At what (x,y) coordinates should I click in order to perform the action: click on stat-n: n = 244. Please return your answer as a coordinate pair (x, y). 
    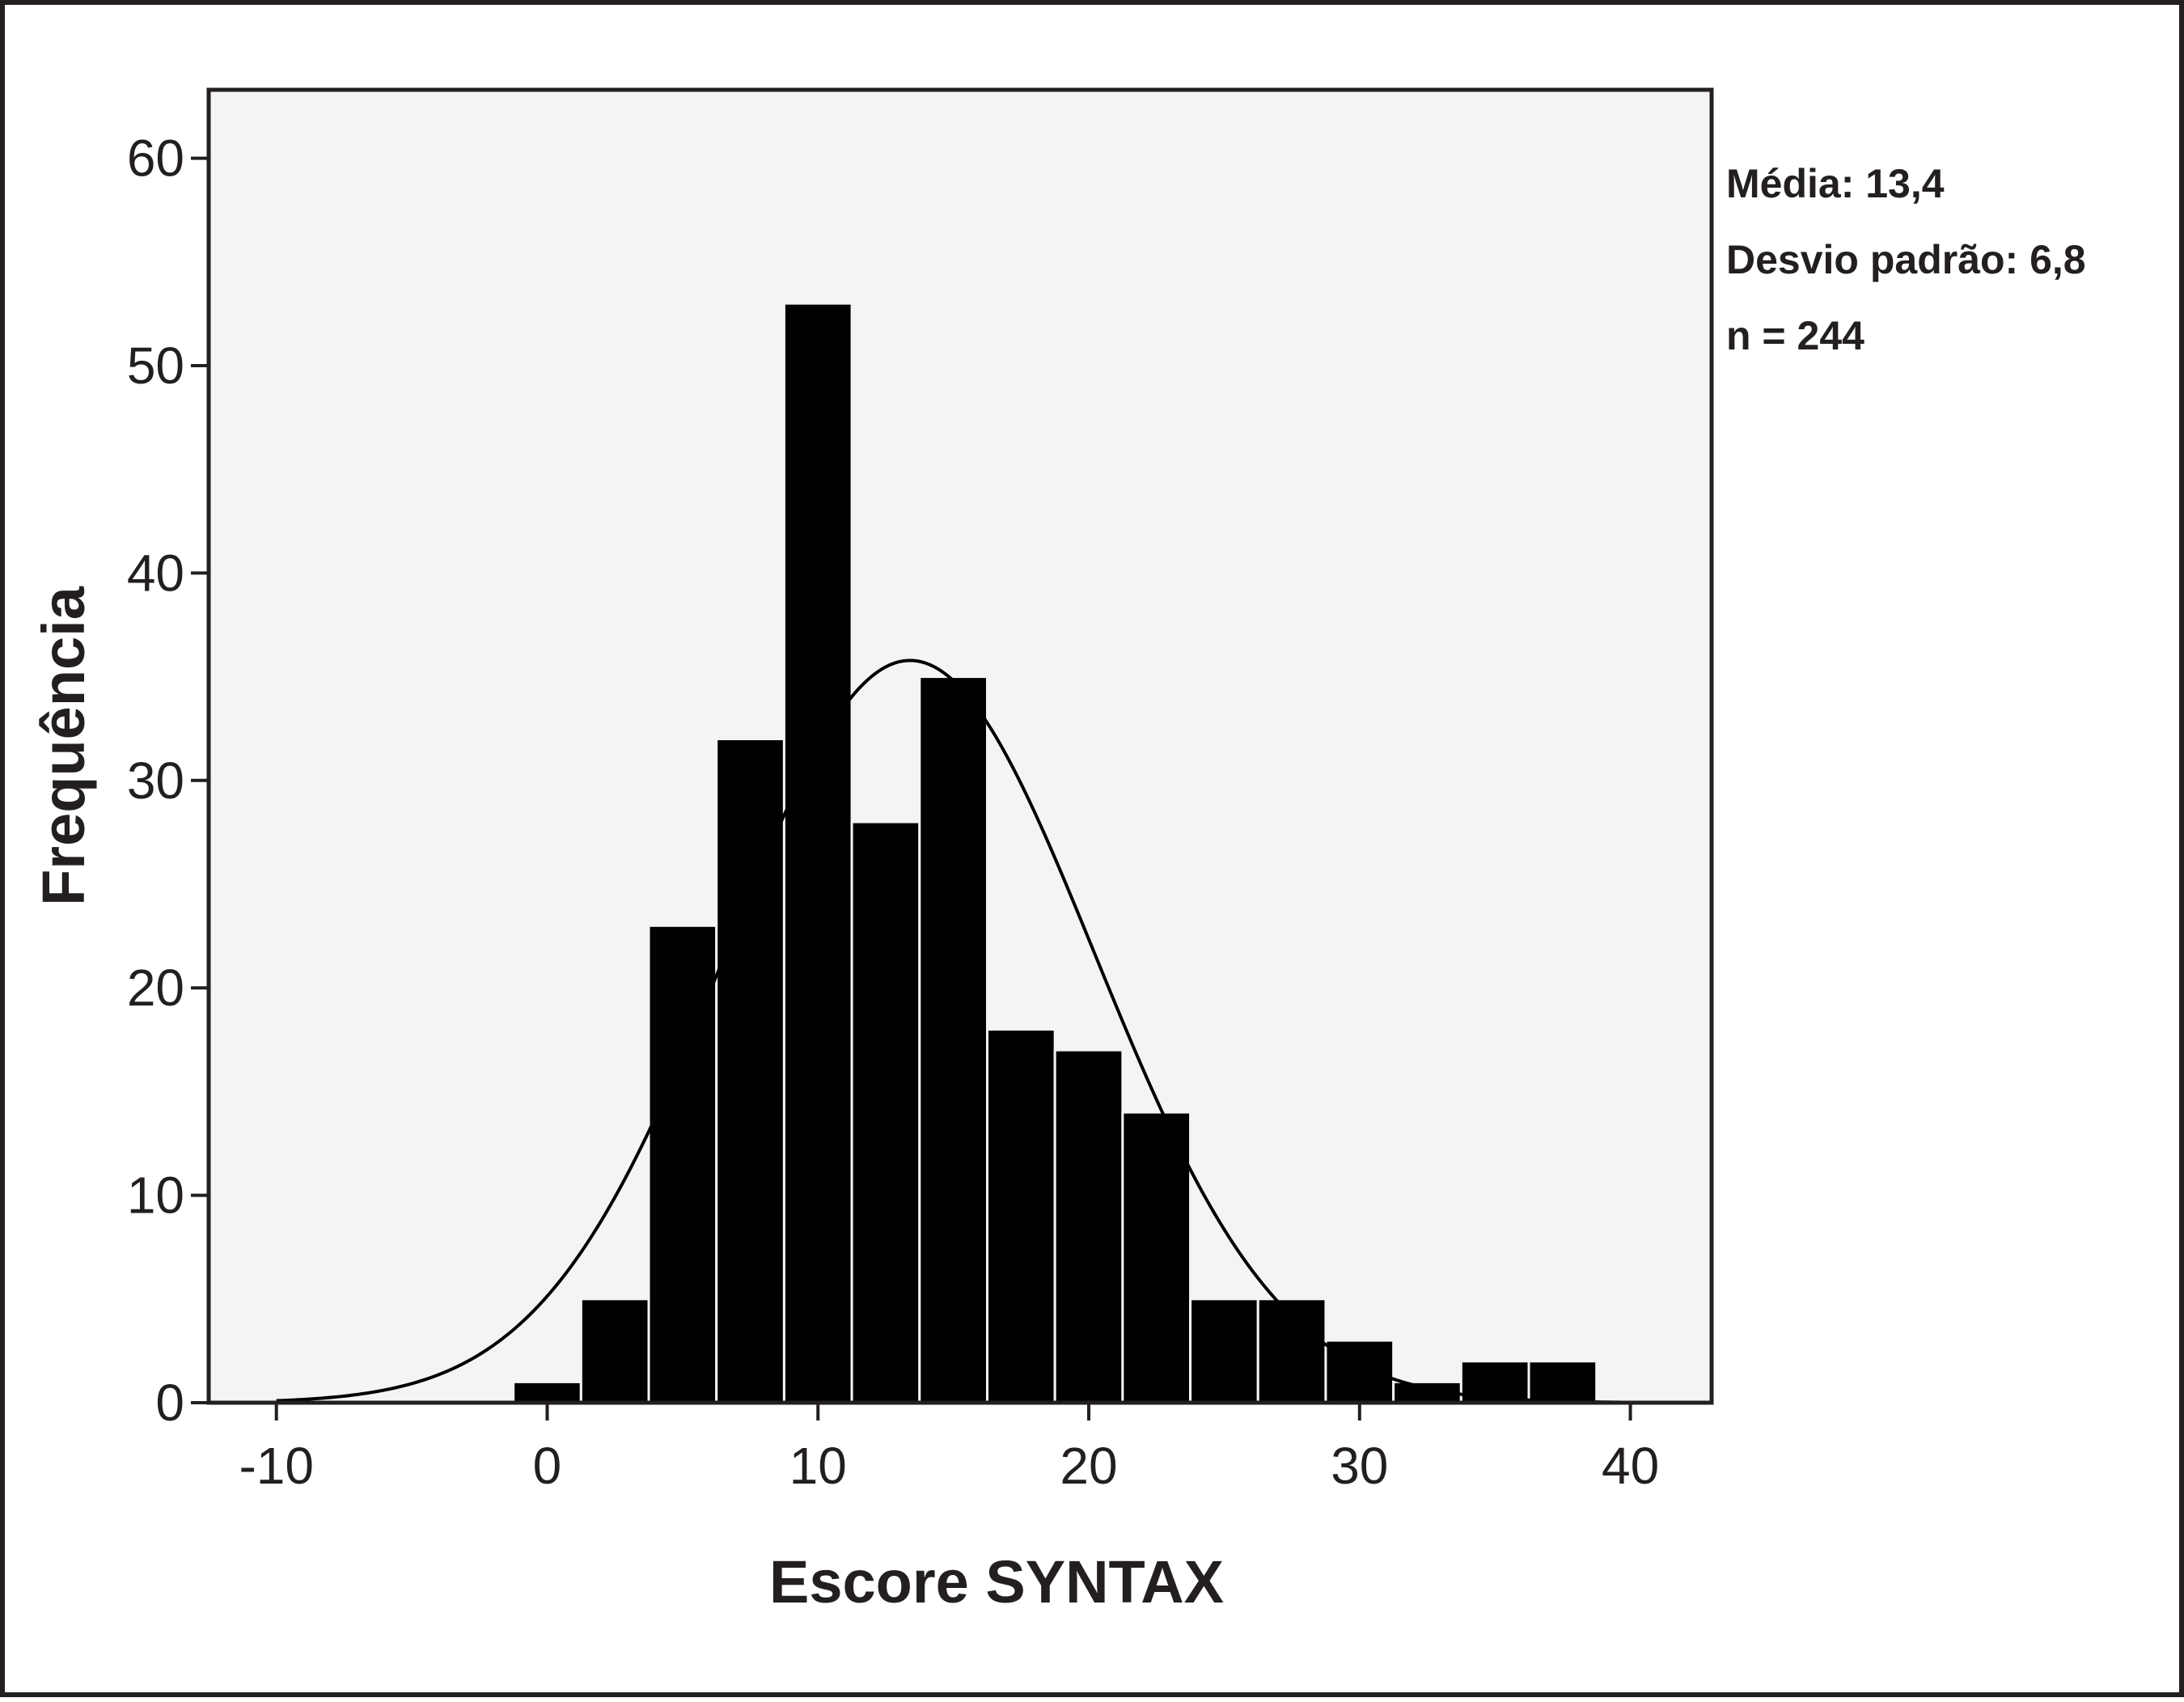
    Looking at the image, I should click on (1795, 335).